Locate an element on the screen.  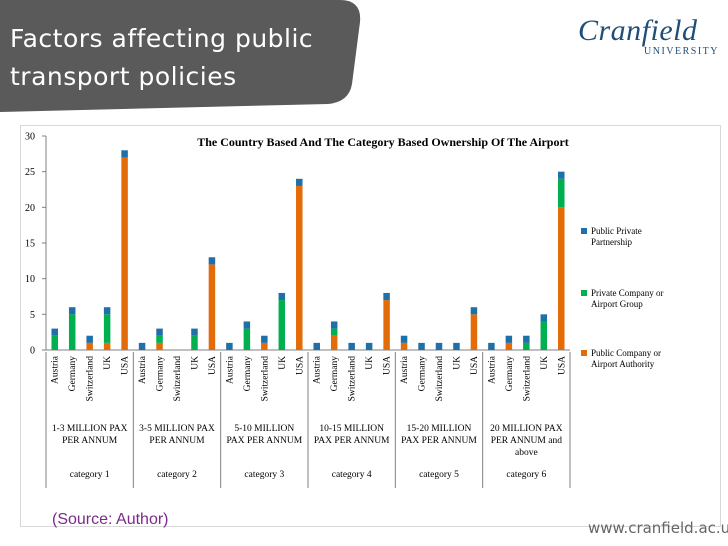
category-label: category 3 is located at coordinates (264, 475).